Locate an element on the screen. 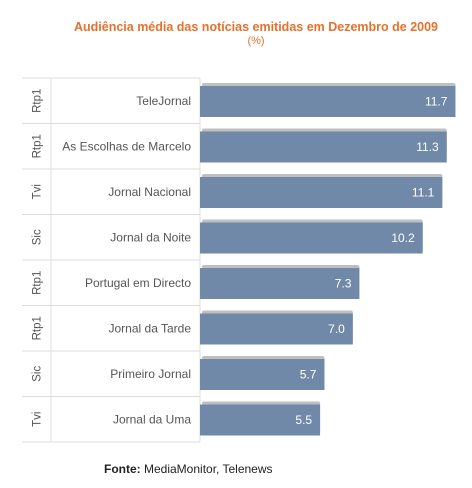  bar-value-label: 11.7 is located at coordinates (436, 102).